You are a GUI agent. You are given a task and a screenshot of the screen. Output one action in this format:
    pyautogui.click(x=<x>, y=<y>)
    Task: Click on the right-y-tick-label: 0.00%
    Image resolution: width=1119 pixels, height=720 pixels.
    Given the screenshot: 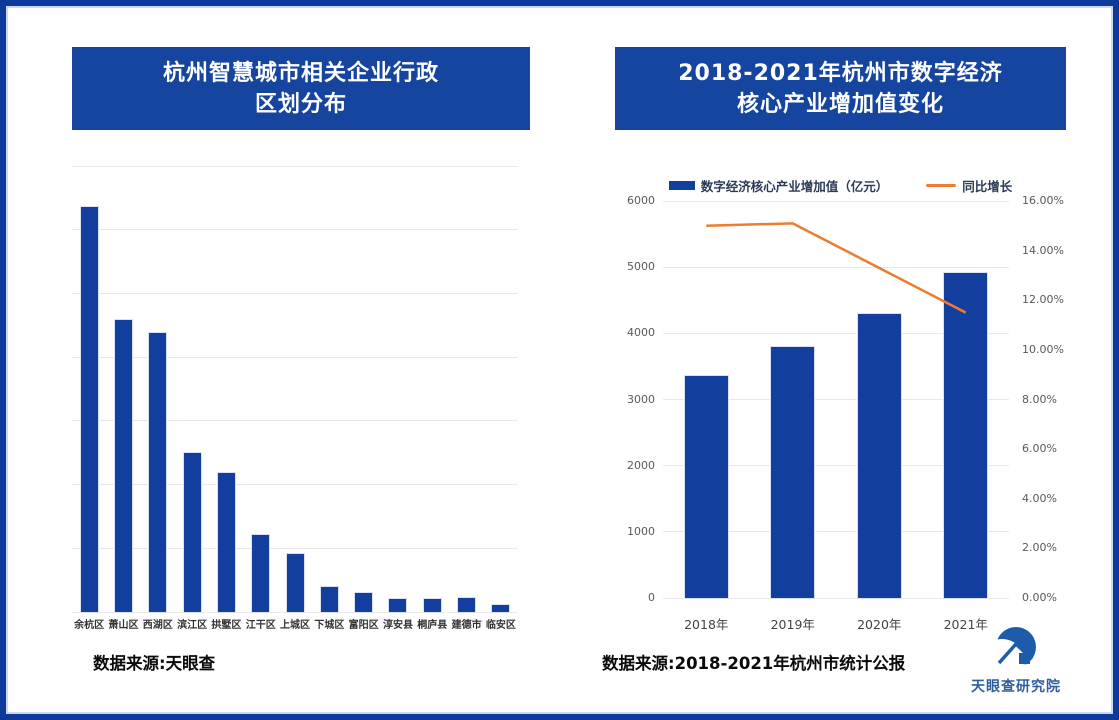 What is the action you would take?
    pyautogui.click(x=1039, y=597)
    